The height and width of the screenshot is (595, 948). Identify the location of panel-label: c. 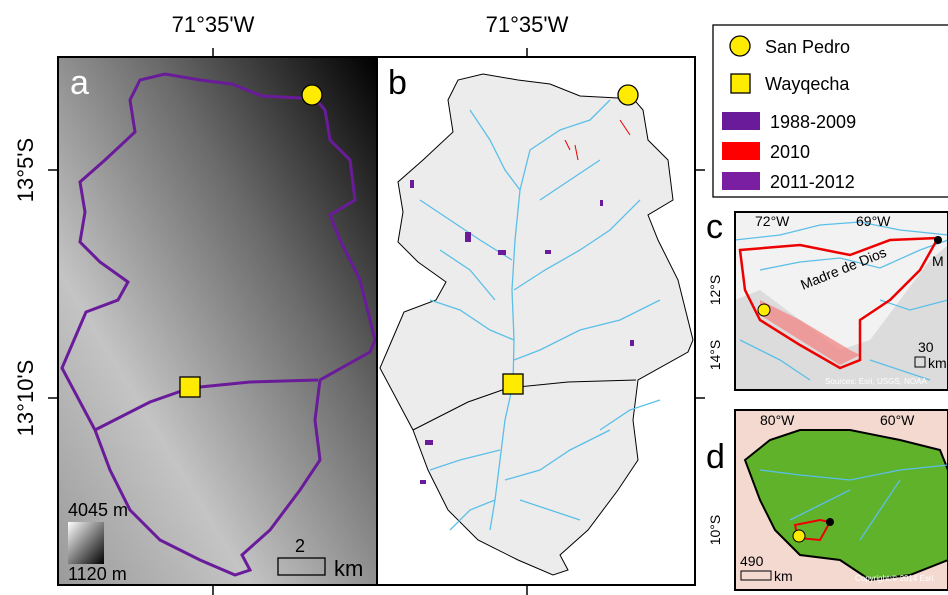
(714, 227).